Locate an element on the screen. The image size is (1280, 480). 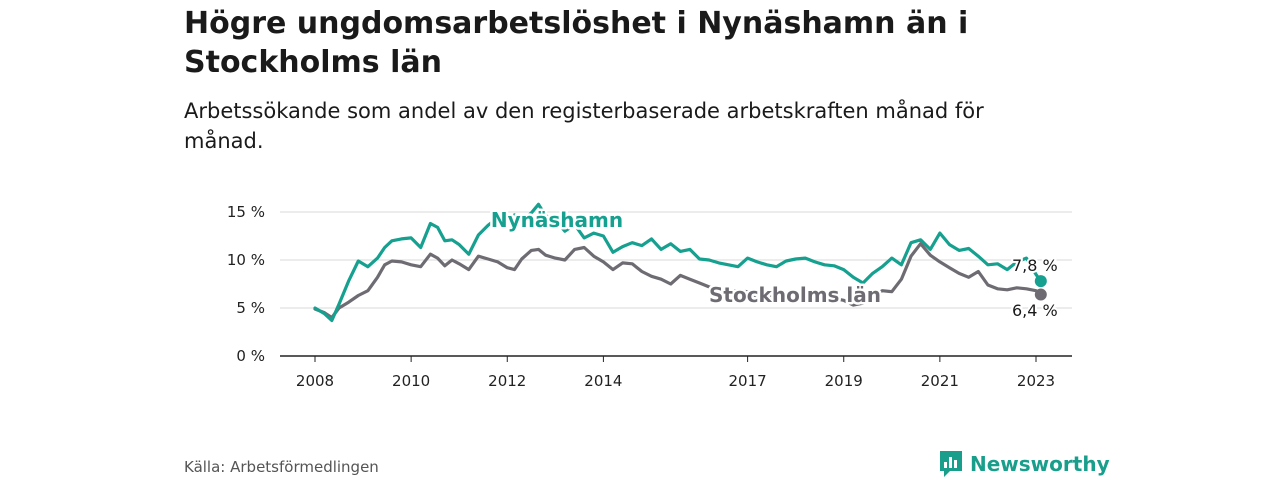
source-note: Källa: Arbetsförmedlingen is located at coordinates (281, 467).